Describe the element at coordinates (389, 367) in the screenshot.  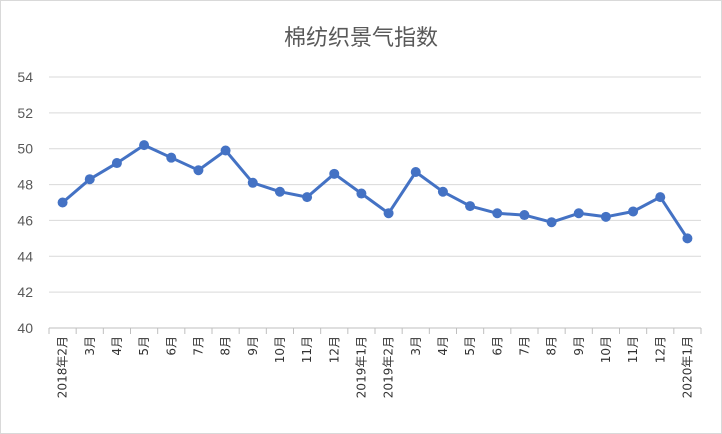
I see `x-tick-label: 2019年2月` at that location.